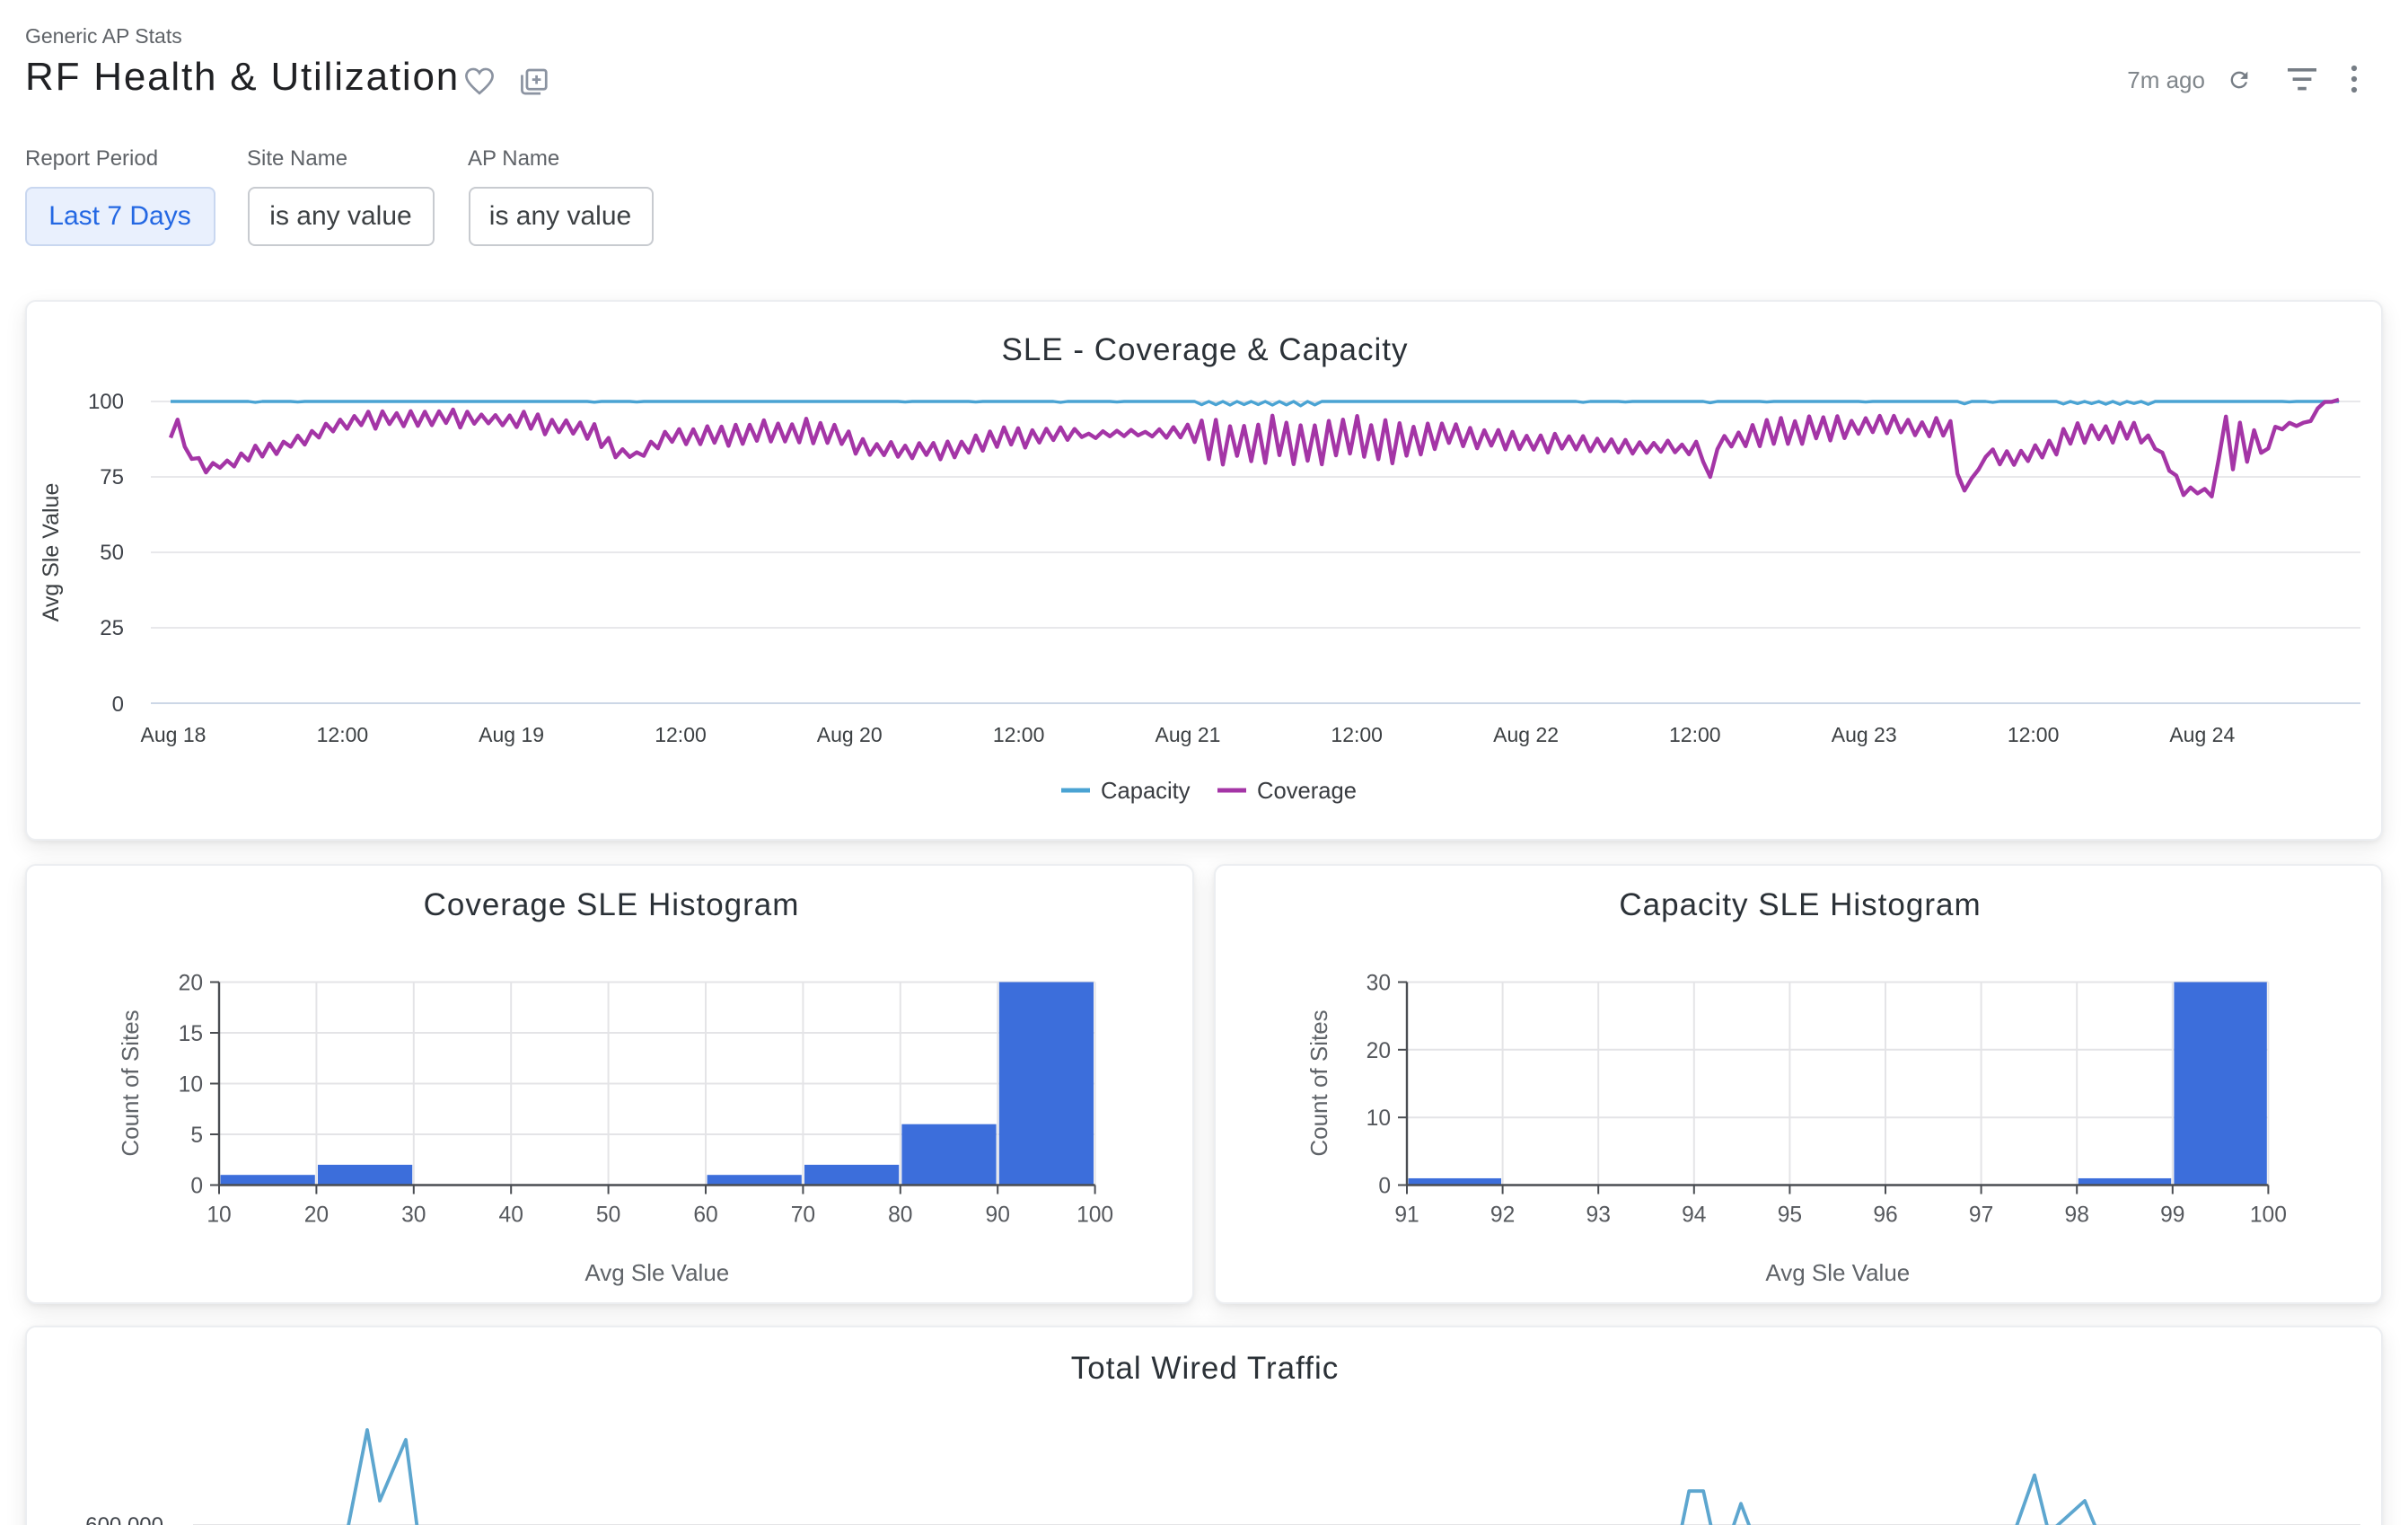  What do you see at coordinates (803, 1215) in the screenshot?
I see `svg-text: 70` at bounding box center [803, 1215].